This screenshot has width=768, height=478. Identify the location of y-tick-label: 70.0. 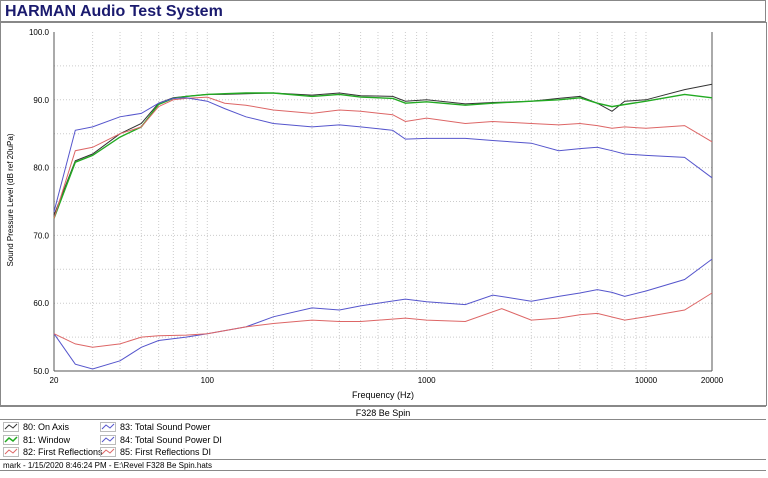
(41, 235).